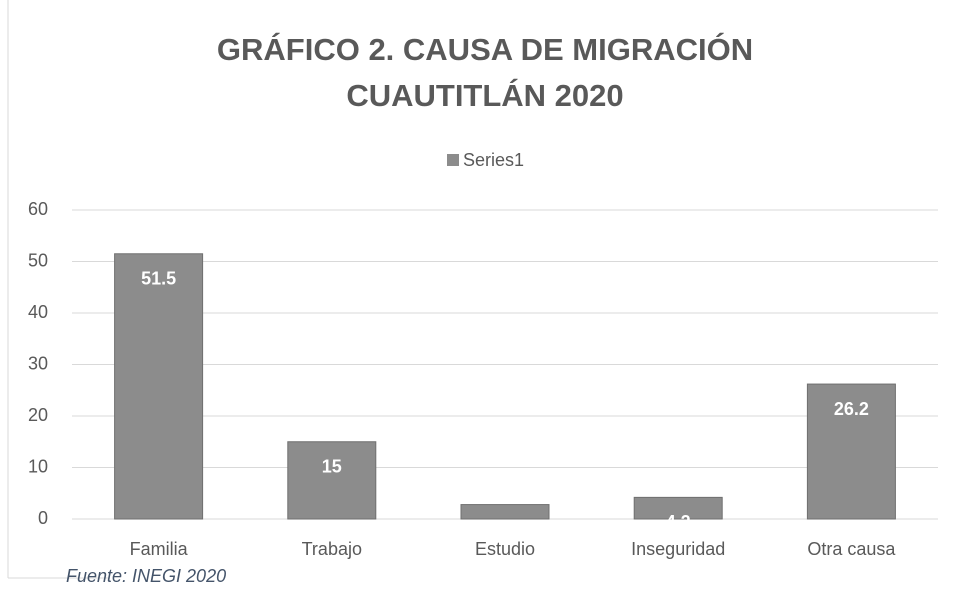 The width and height of the screenshot is (955, 589). Describe the element at coordinates (38, 260) in the screenshot. I see `y-tick-label: 50` at that location.